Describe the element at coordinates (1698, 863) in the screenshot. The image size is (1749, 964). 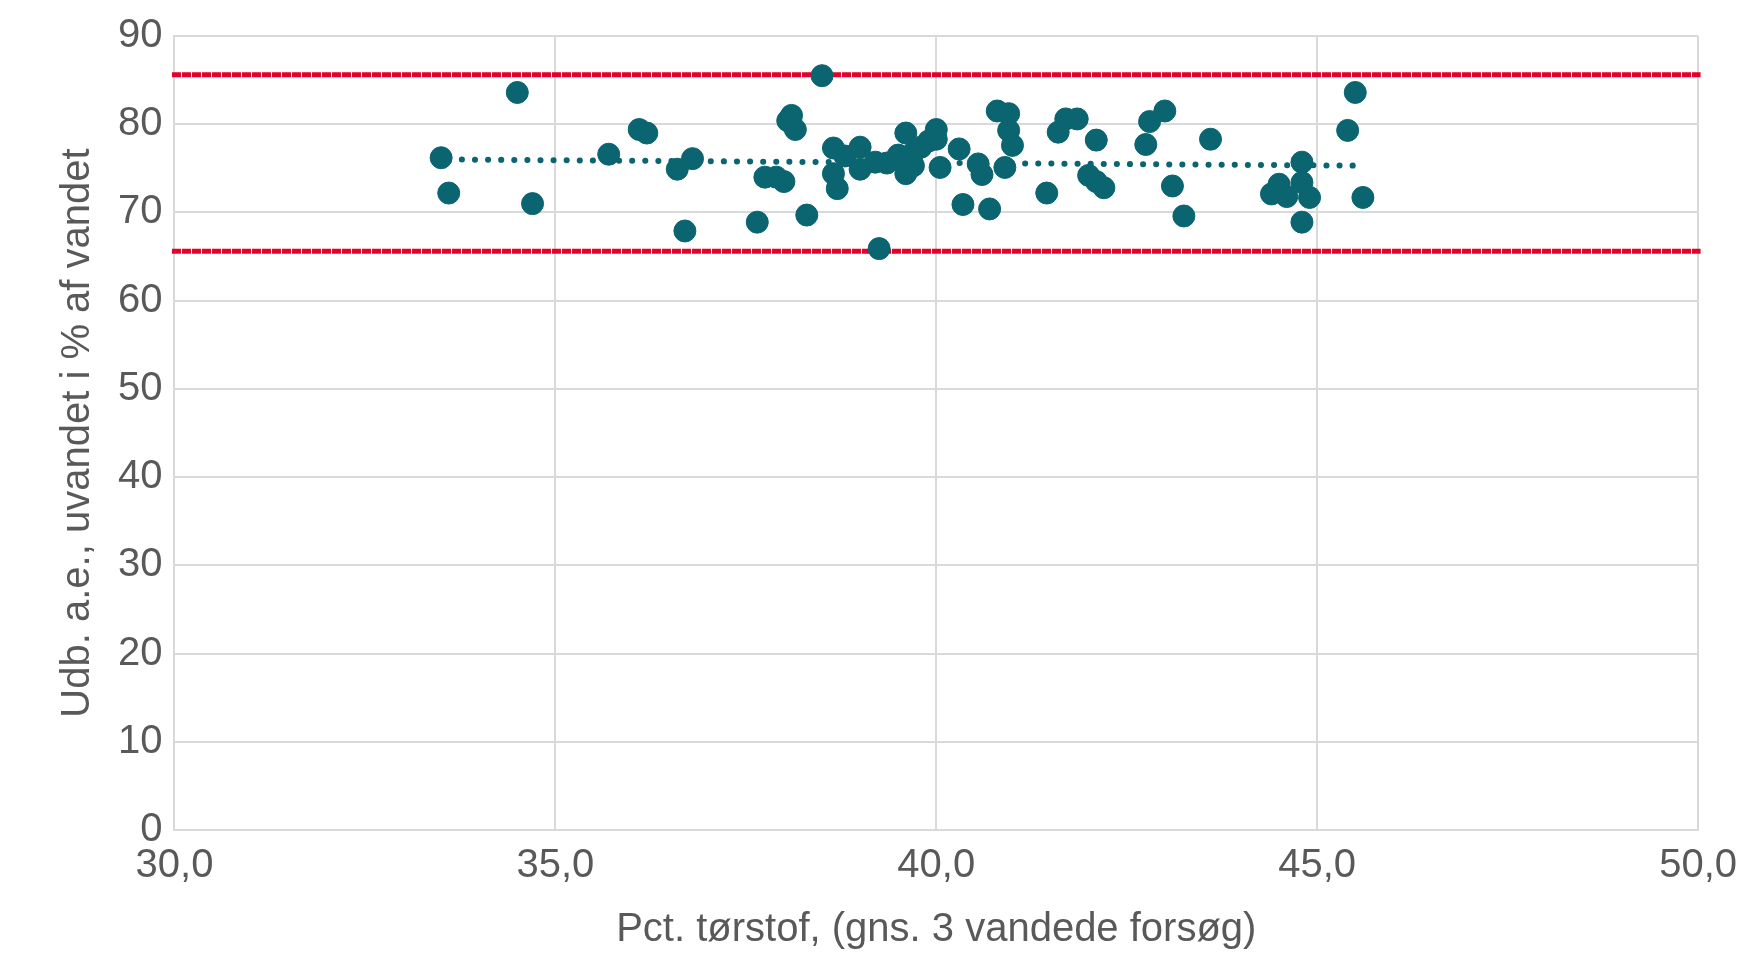
I see `x-tick-label: 50,0` at that location.